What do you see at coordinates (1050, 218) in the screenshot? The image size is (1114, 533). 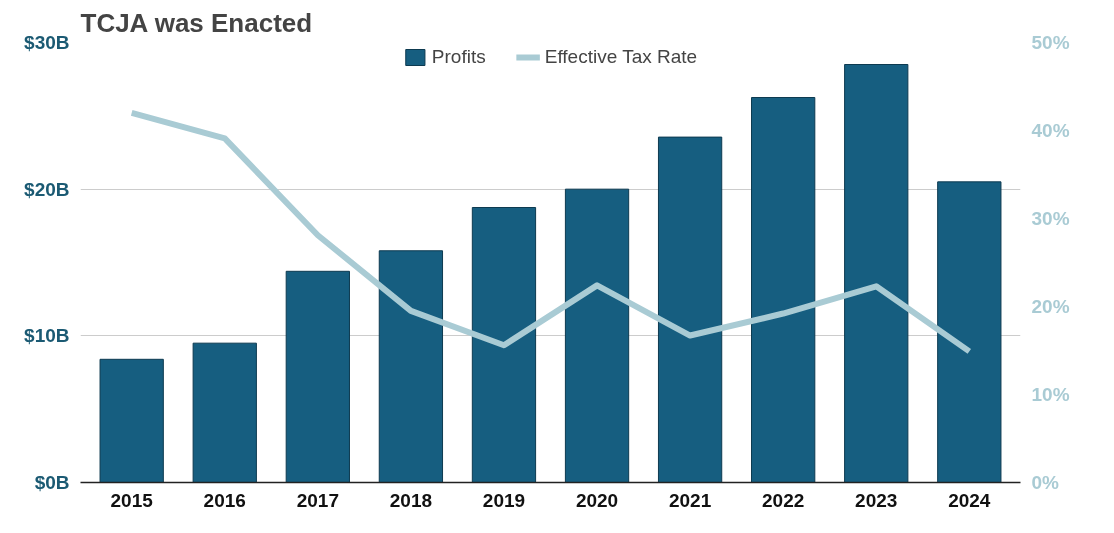 I see `y2-tick-label: 30%` at bounding box center [1050, 218].